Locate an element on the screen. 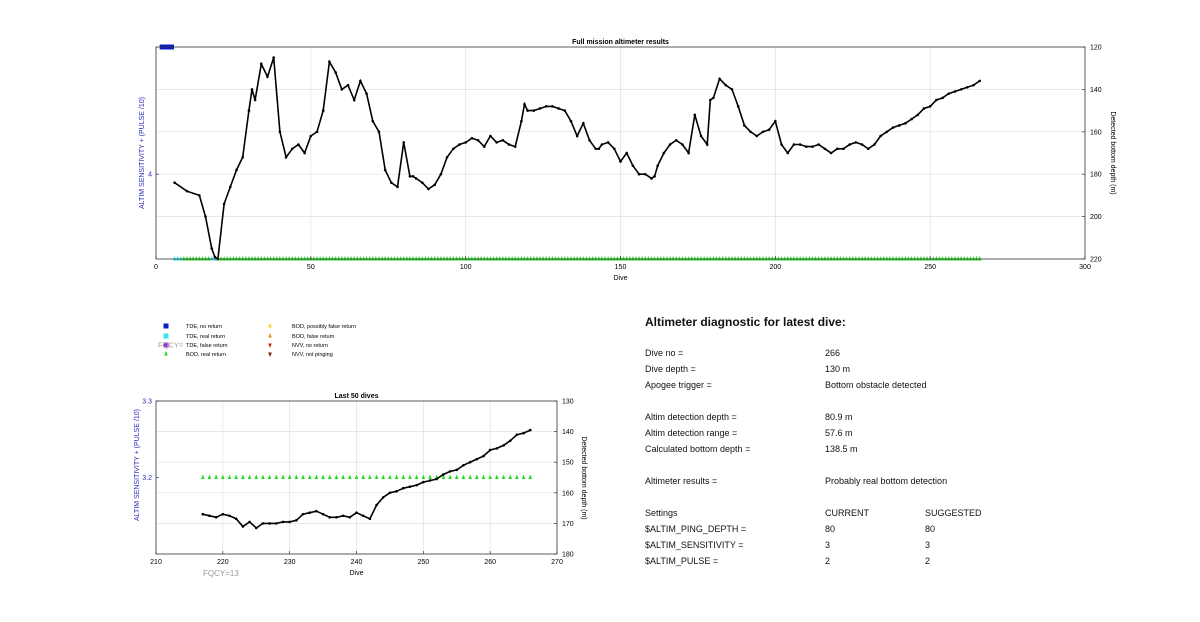 The height and width of the screenshot is (622, 1200). top-chart-title: Full mission altimeter results is located at coordinates (620, 42).